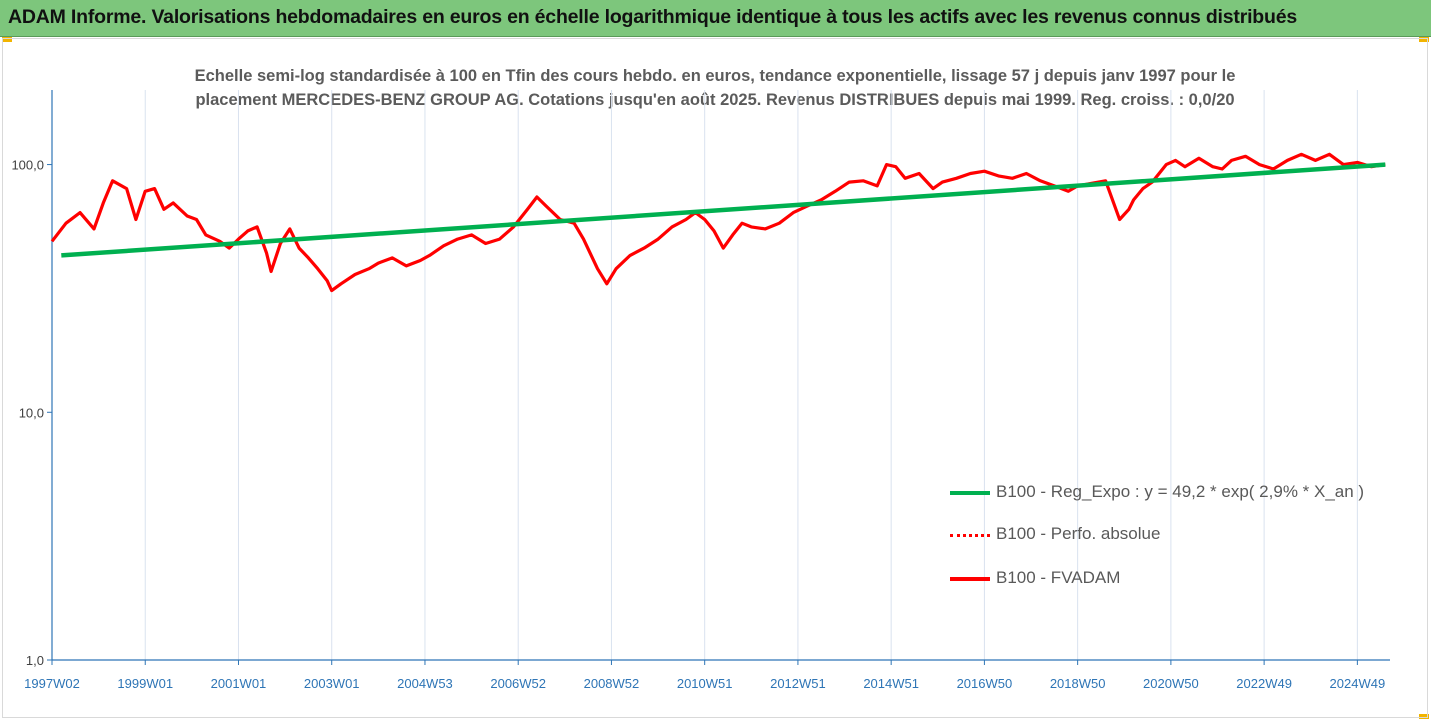 The width and height of the screenshot is (1431, 721). Describe the element at coordinates (145, 683) in the screenshot. I see `x-tick-label: 1999W01` at that location.